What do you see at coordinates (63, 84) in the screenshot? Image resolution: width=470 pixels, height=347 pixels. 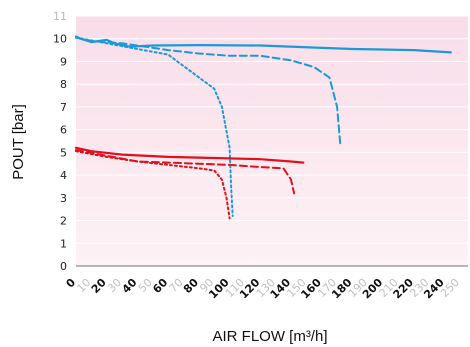 I see `y-tick-label: 8` at bounding box center [63, 84].